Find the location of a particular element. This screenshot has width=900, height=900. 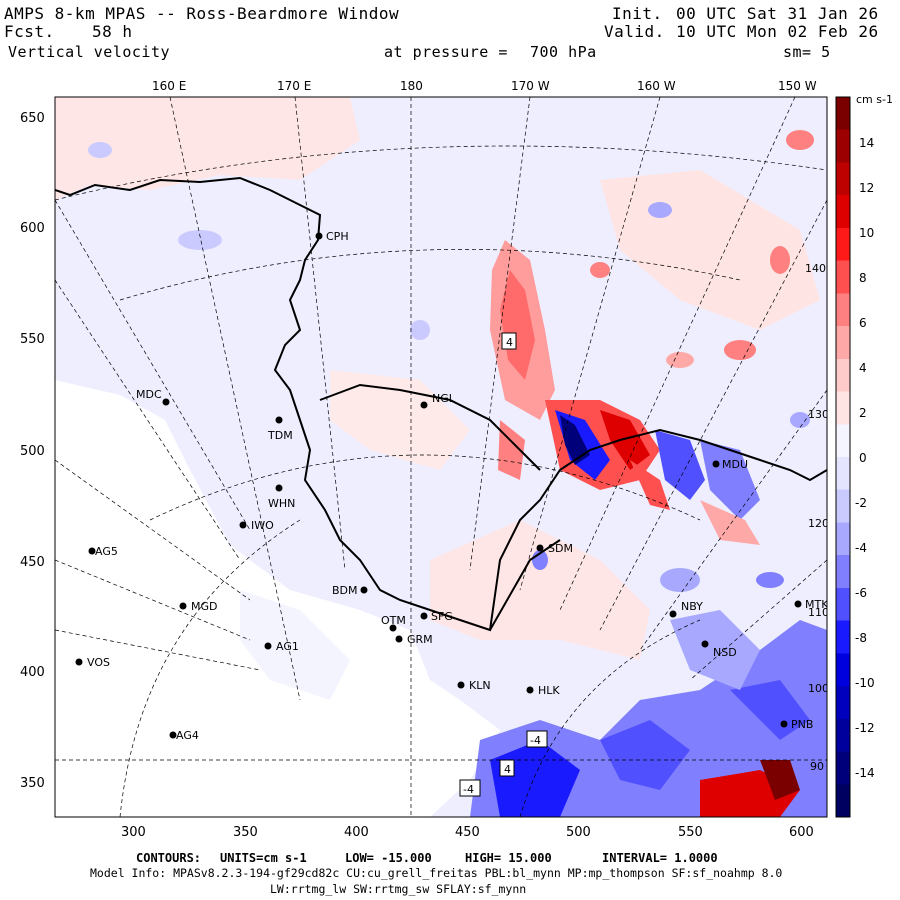

station: CPH is located at coordinates (332, 236).